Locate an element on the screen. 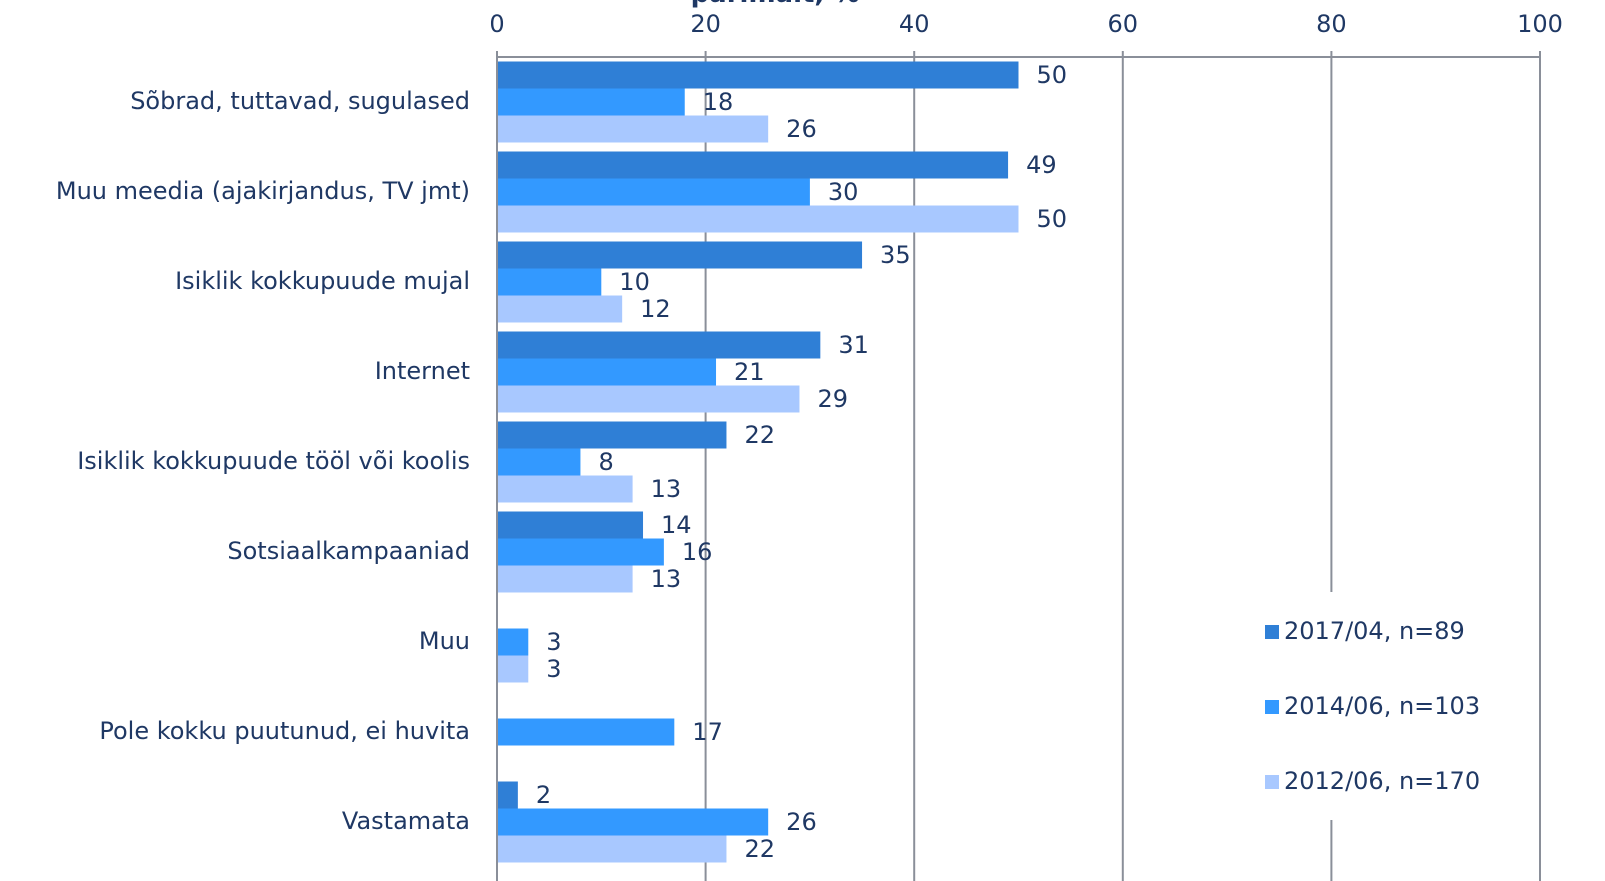 The width and height of the screenshot is (1605, 881). legend-label: 2012/06, n=170 is located at coordinates (1382, 781).